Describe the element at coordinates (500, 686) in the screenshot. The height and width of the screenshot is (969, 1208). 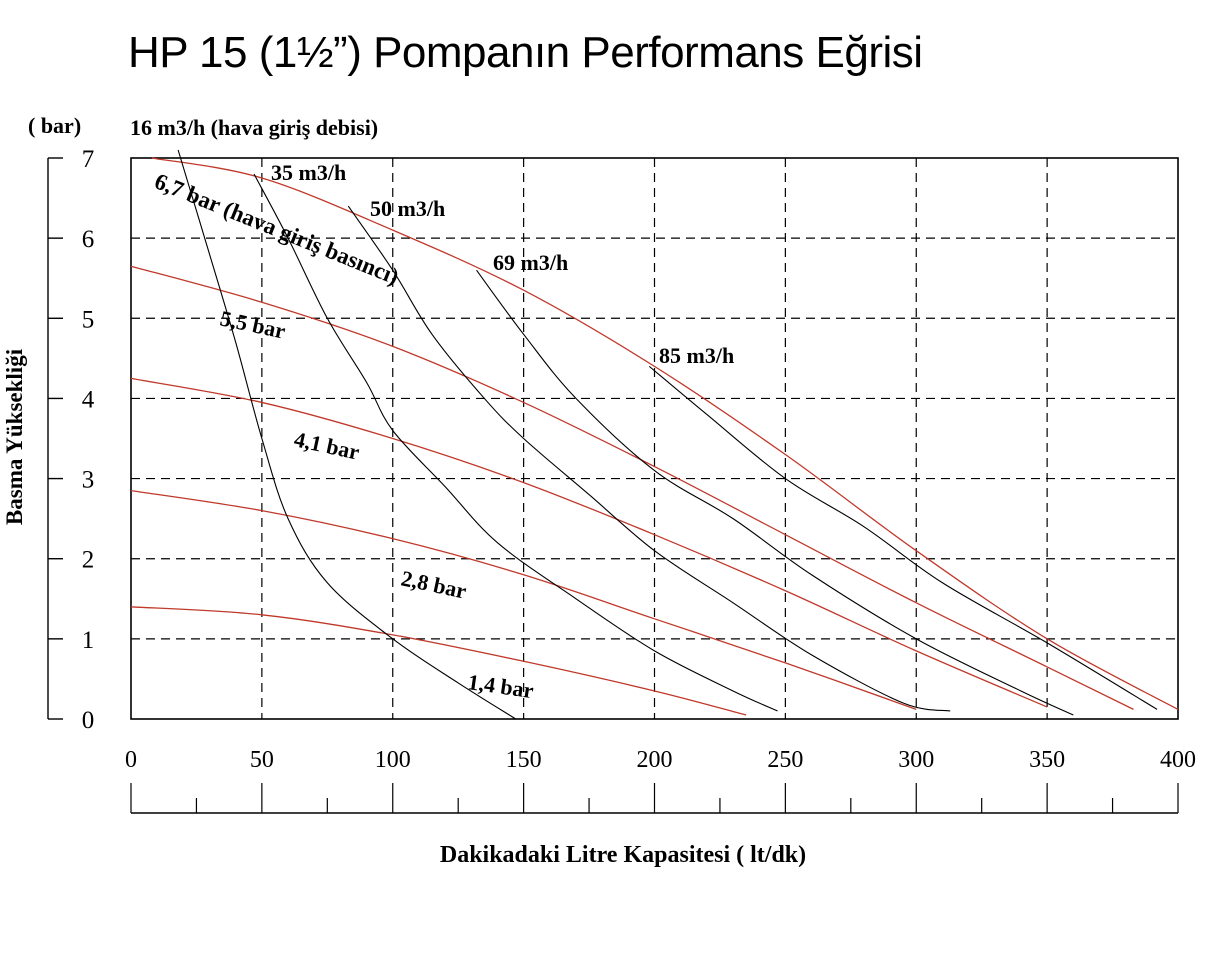
I see `label-1-4-bar: 1,4 bar` at that location.